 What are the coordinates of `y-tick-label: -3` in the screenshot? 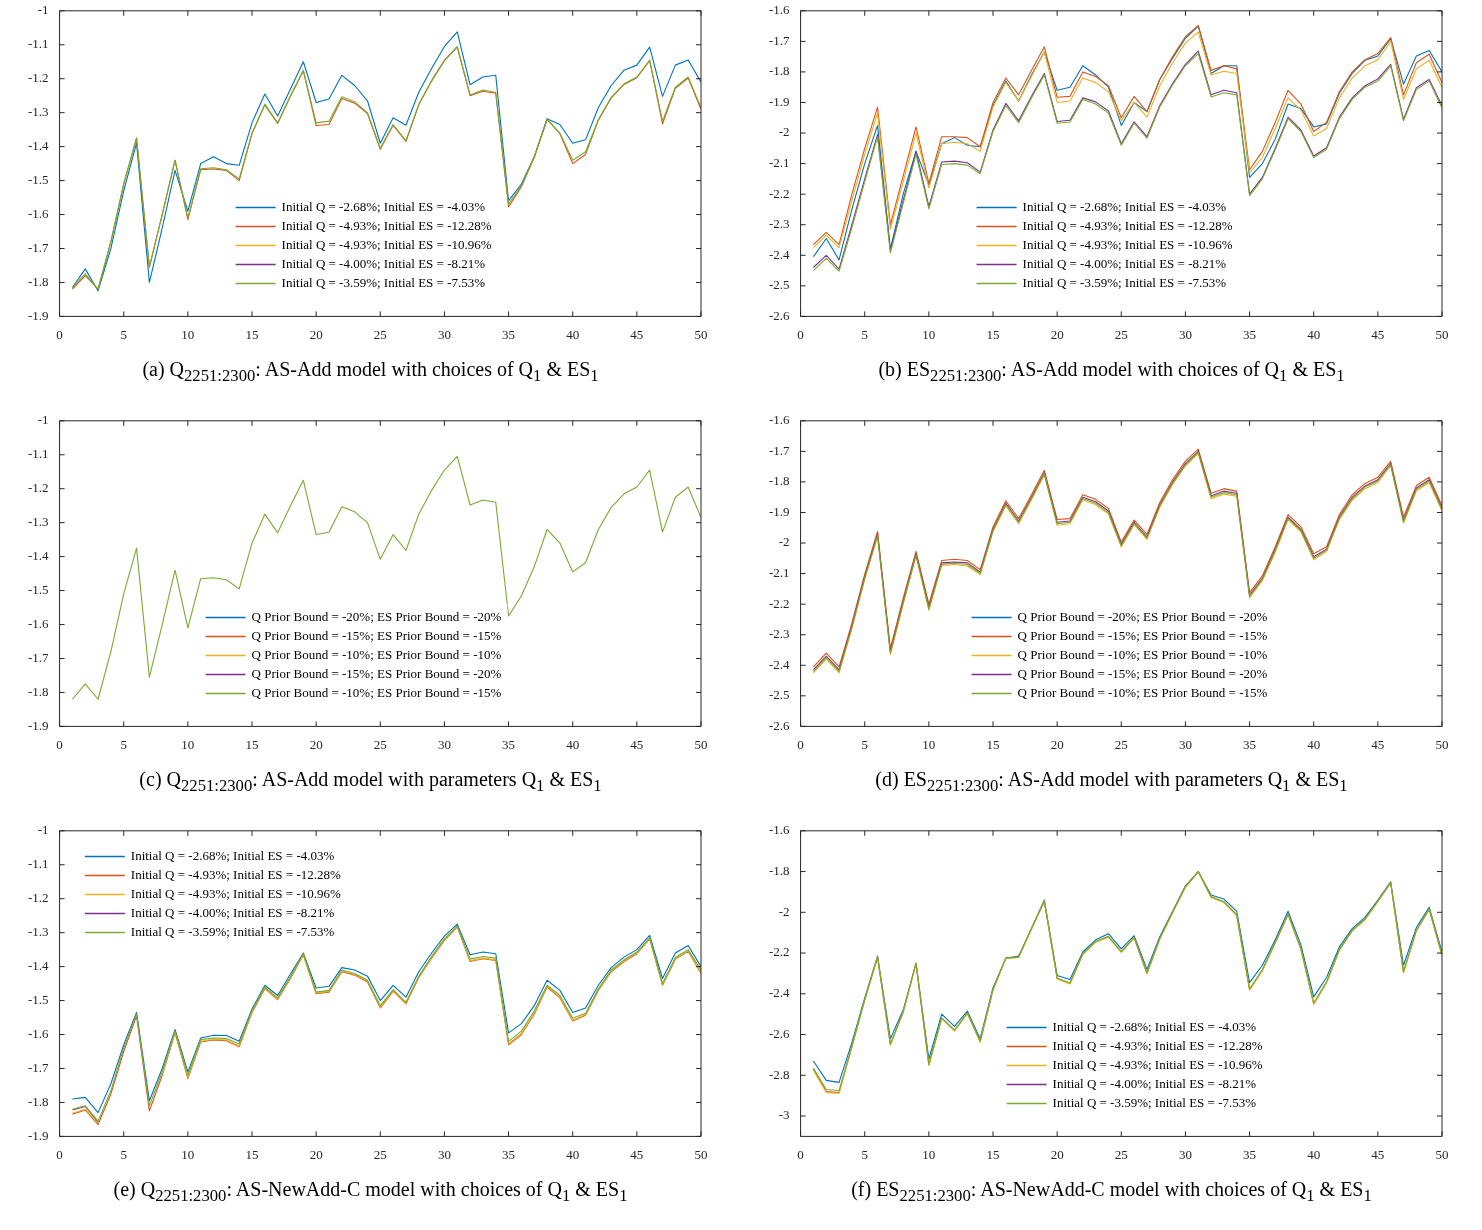 It's located at (784, 1115).